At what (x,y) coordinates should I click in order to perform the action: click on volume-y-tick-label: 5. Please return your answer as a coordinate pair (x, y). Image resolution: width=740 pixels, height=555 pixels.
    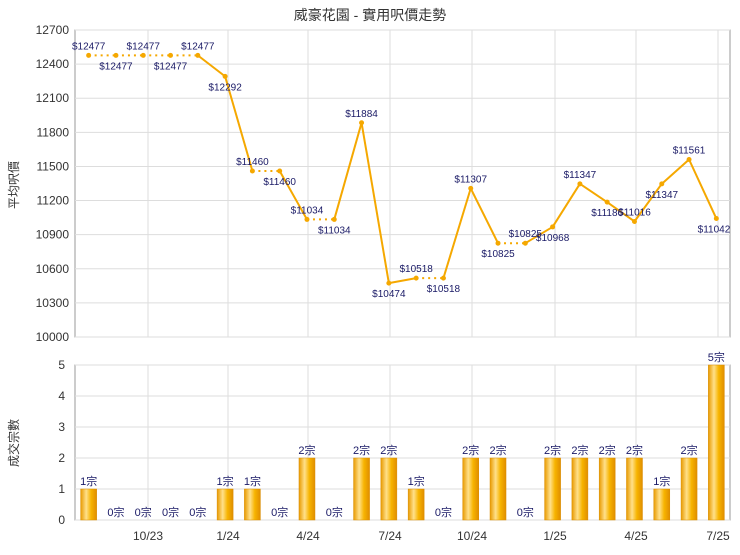
    Looking at the image, I should click on (61, 365).